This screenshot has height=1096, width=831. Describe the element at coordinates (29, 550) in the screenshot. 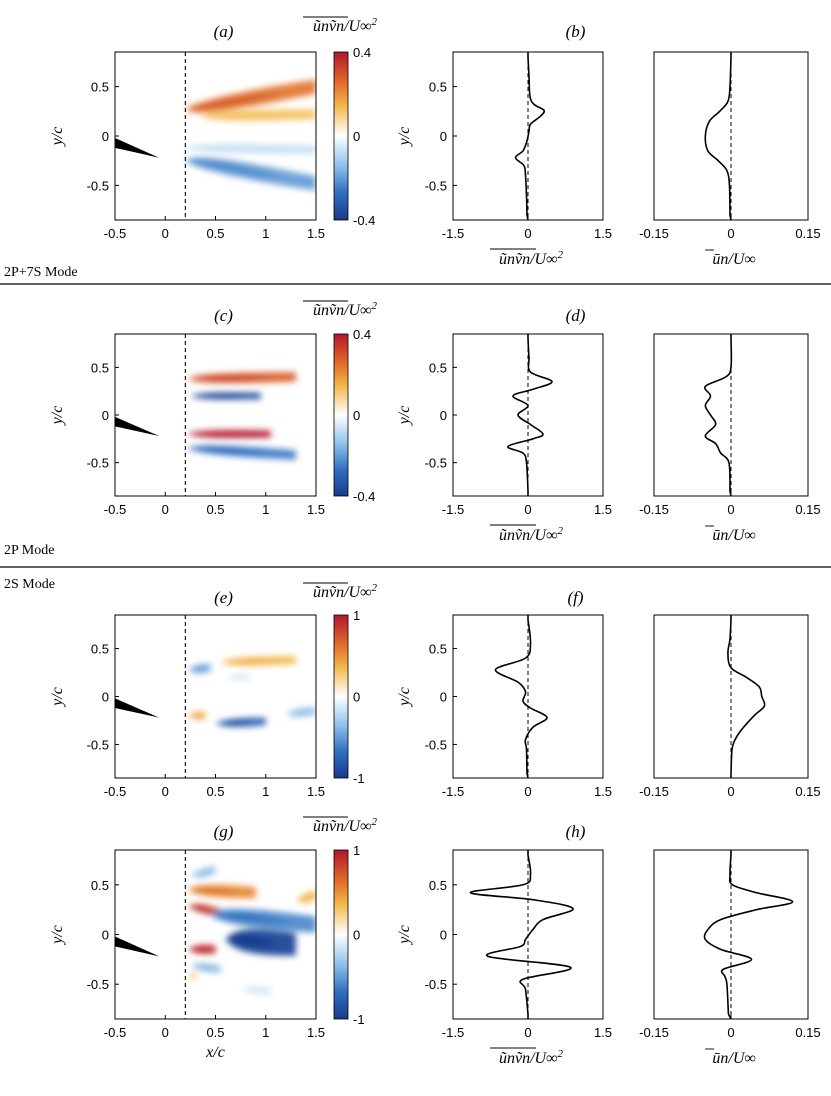

I see `mode-label-2p: 2P Mode` at that location.